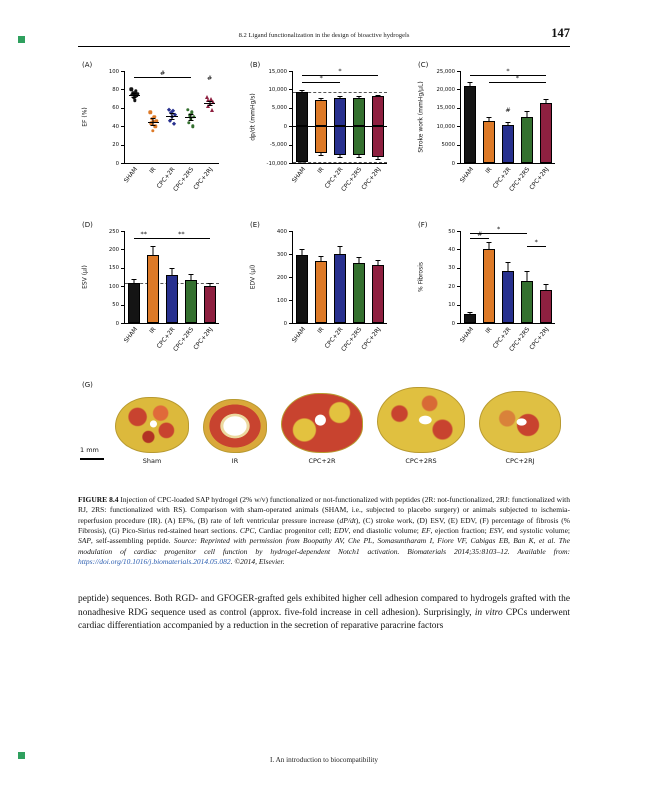  Describe the element at coordinates (451, 268) in the screenshot. I see `y-tick-label: 30` at that location.